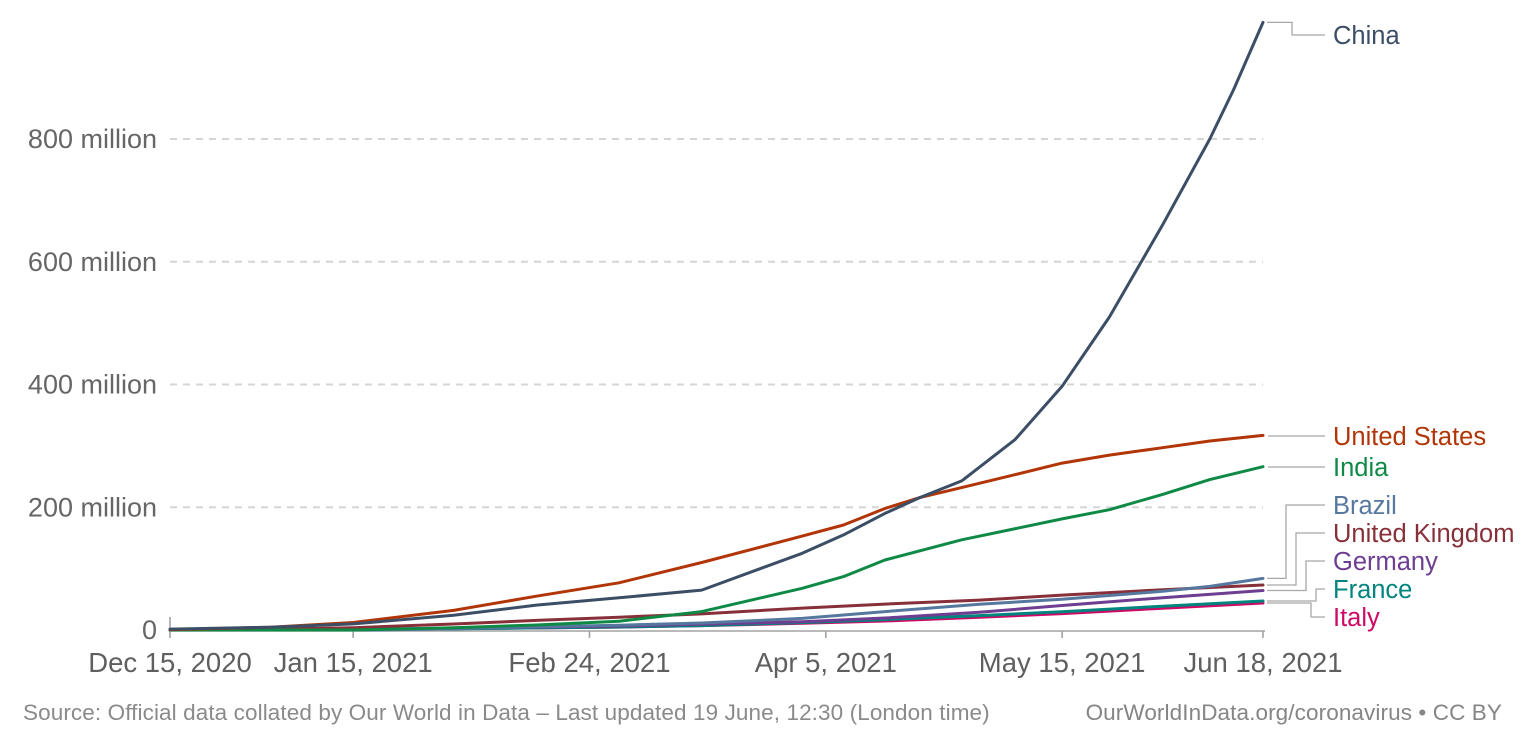  Describe the element at coordinates (1365, 506) in the screenshot. I see `series-label-brazil: Brazil` at that location.